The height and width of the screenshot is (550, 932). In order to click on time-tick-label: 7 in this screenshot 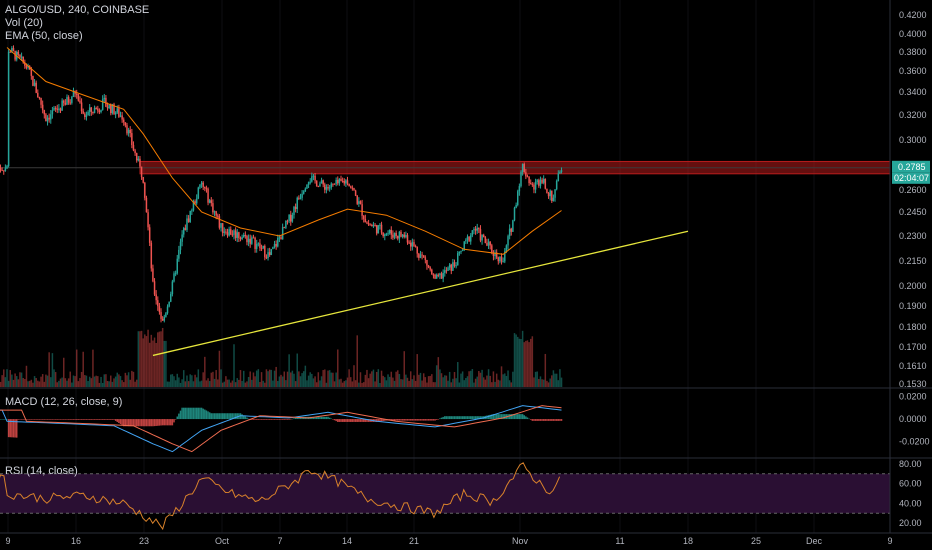, I will do `click(279, 541)`.